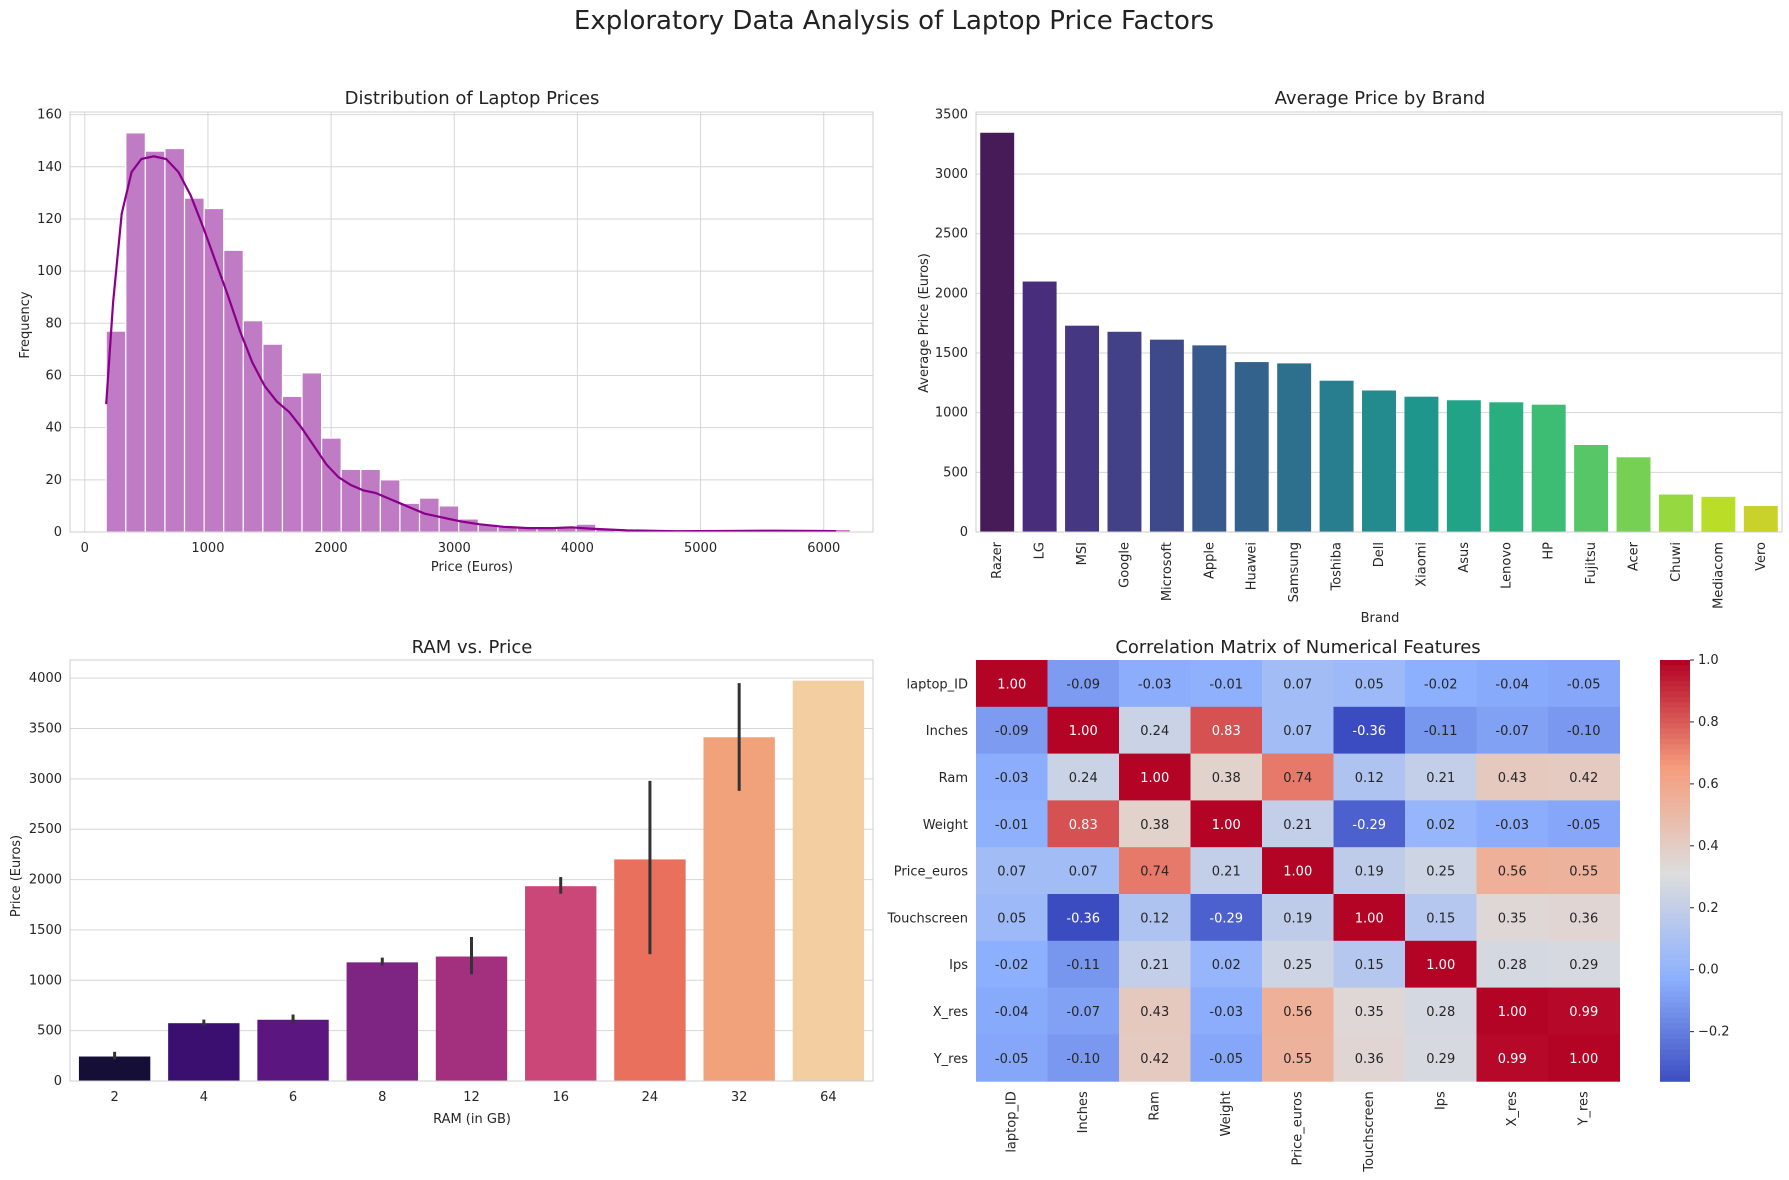  I want to click on brand-chart-y-tick-label: 2000, so click(951, 293).